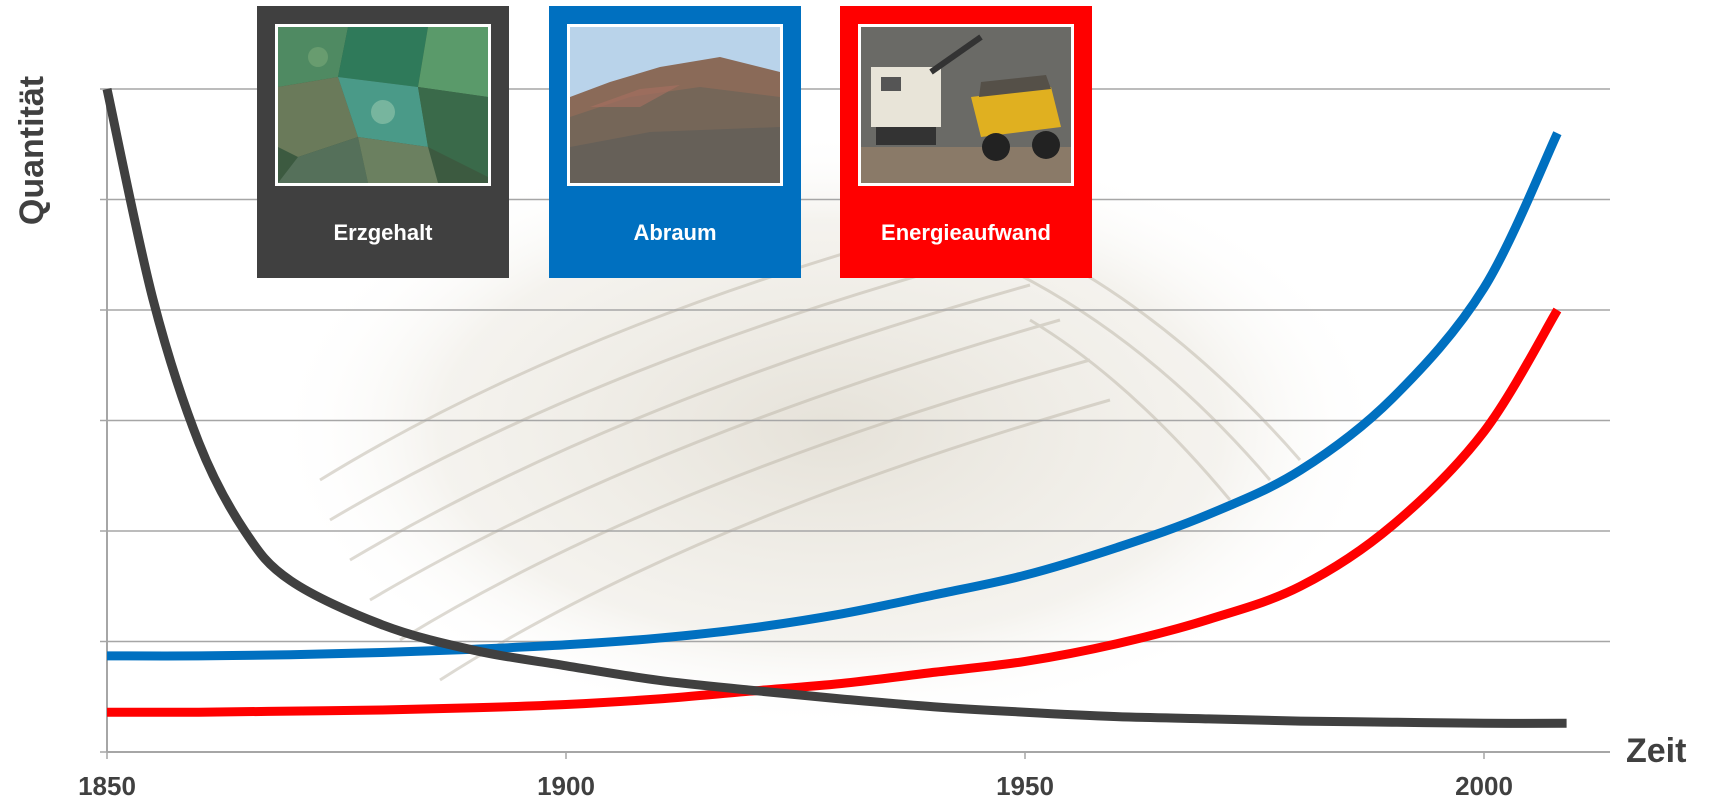  I want to click on legend-label-erzgehalt: Erzgehalt, so click(383, 232).